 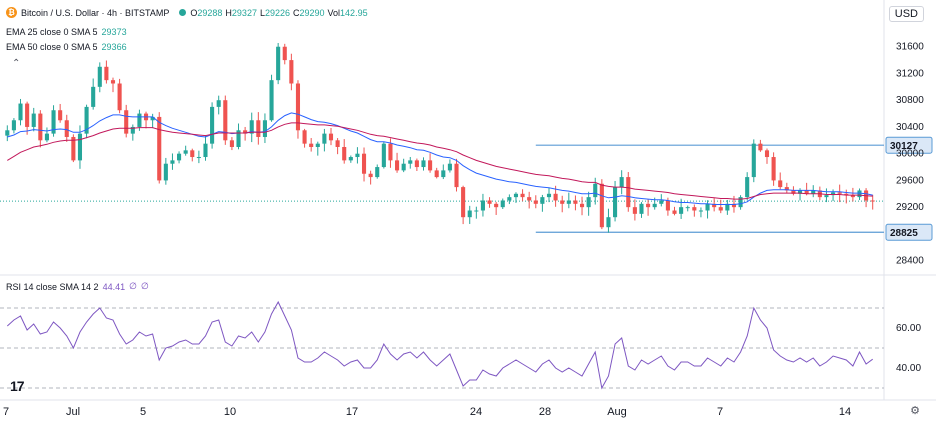 I want to click on ohlc-volume-key: Vol, so click(x=334, y=12).